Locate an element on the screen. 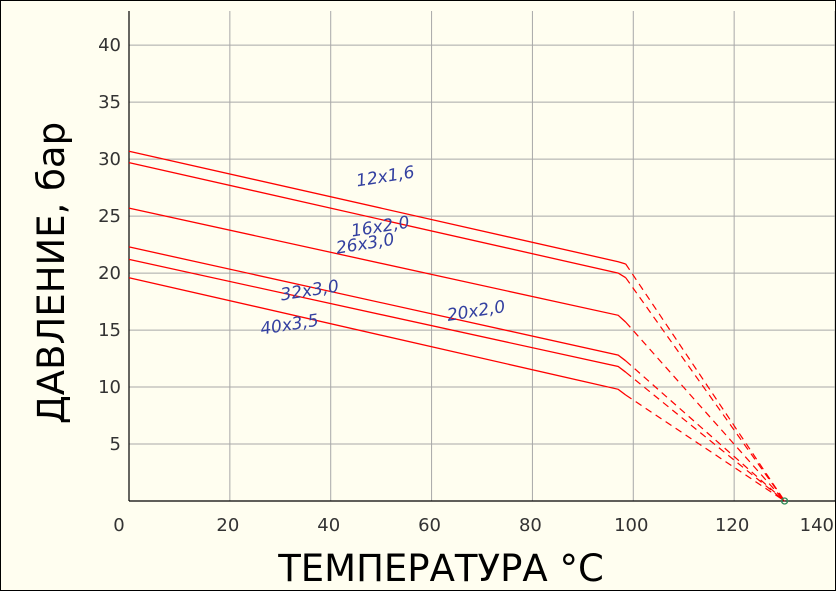 Image resolution: width=836 pixels, height=594 pixels. series-line-32x3,0 is located at coordinates (377, 304).